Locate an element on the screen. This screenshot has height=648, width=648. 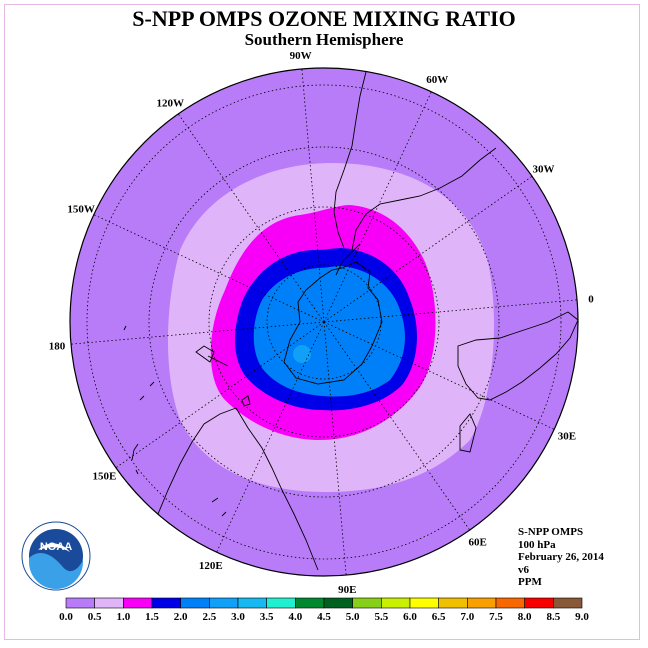
longitude-label: 90E is located at coordinates (347, 590).